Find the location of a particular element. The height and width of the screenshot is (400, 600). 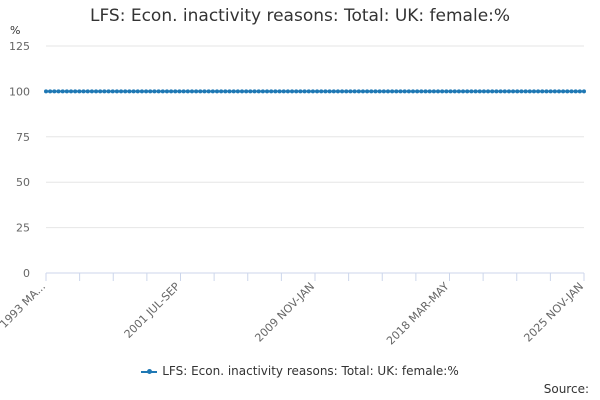

y-tick-label-125: 125 is located at coordinates (19, 46).